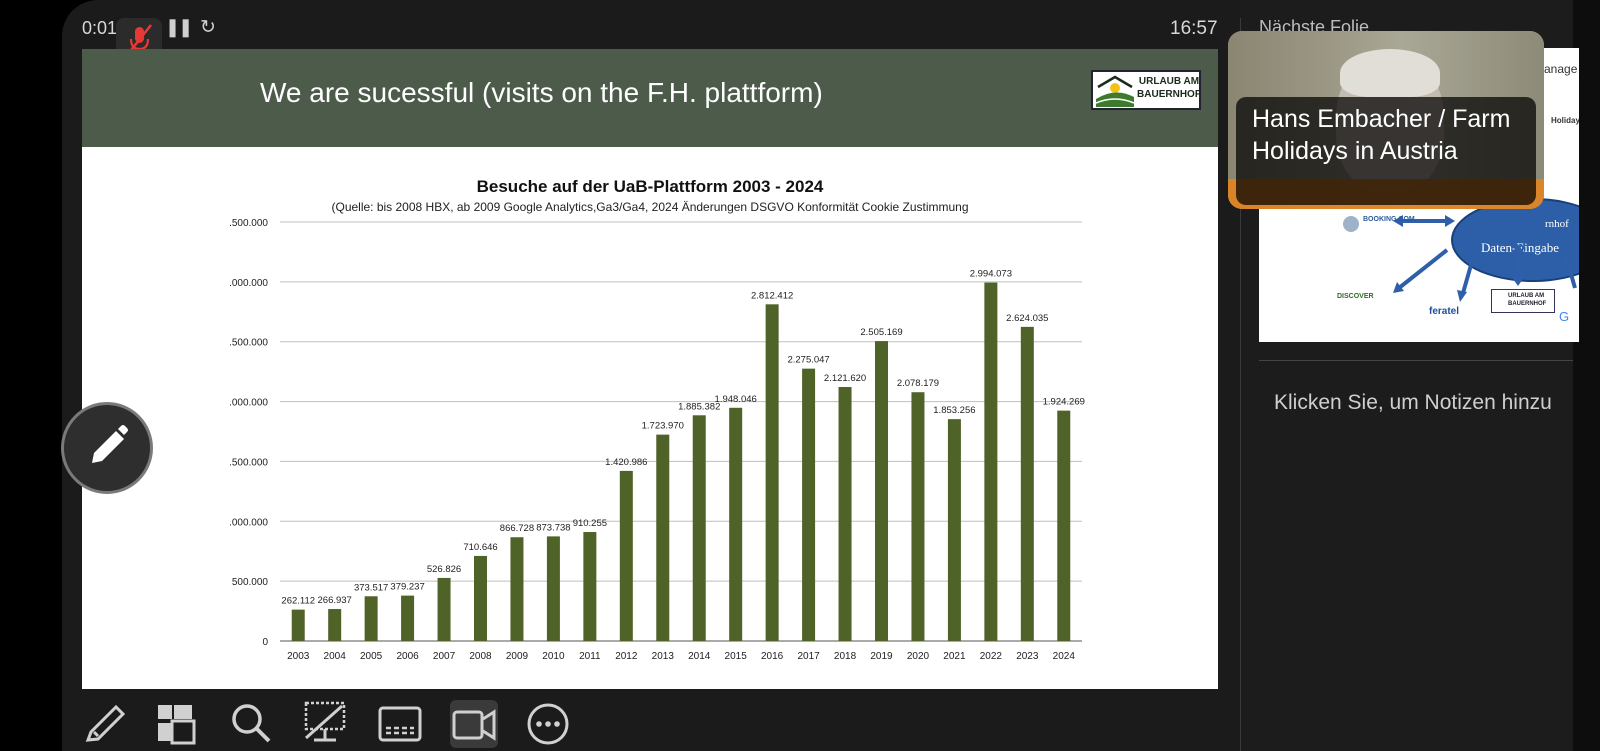  Describe the element at coordinates (1460, 258) in the screenshot. I see `preview-arrows` at that location.